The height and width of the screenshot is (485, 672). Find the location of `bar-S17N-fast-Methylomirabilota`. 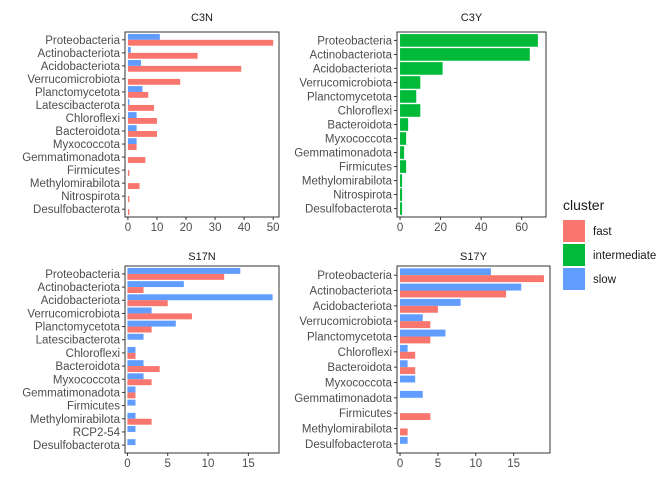

bar-S17N-fast-Methylomirabilota is located at coordinates (139, 421).